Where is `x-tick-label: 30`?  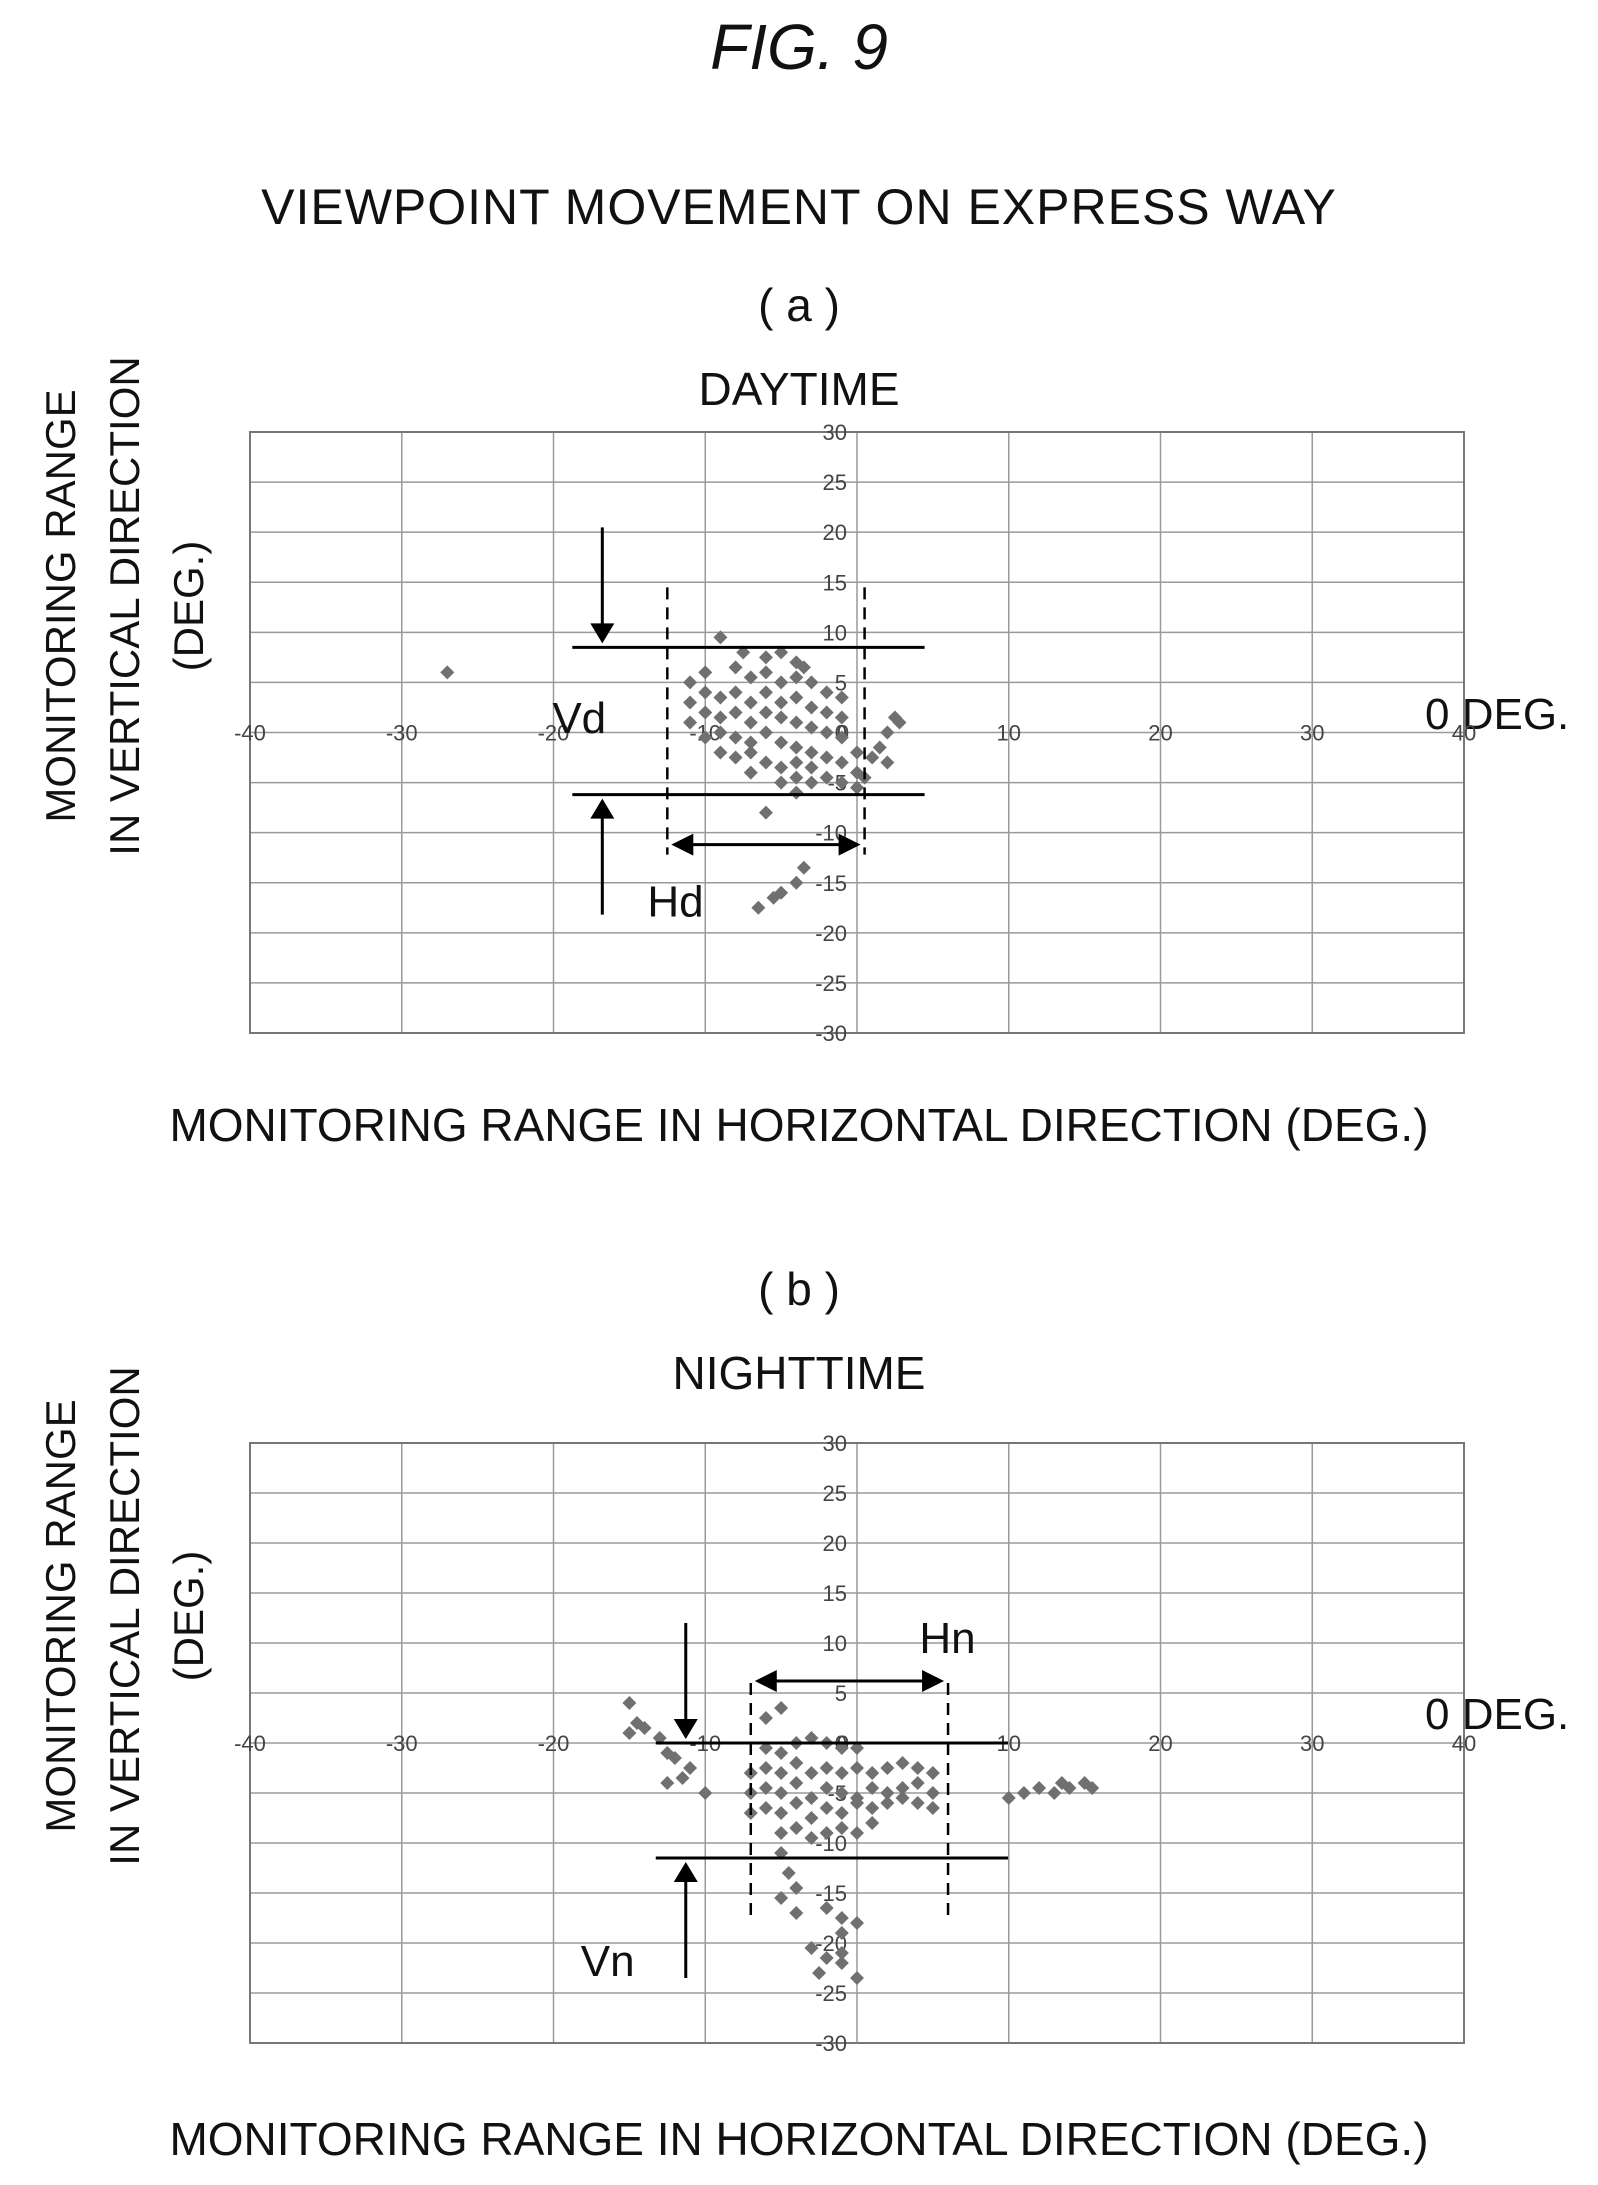 x-tick-label: 30 is located at coordinates (1312, 1743).